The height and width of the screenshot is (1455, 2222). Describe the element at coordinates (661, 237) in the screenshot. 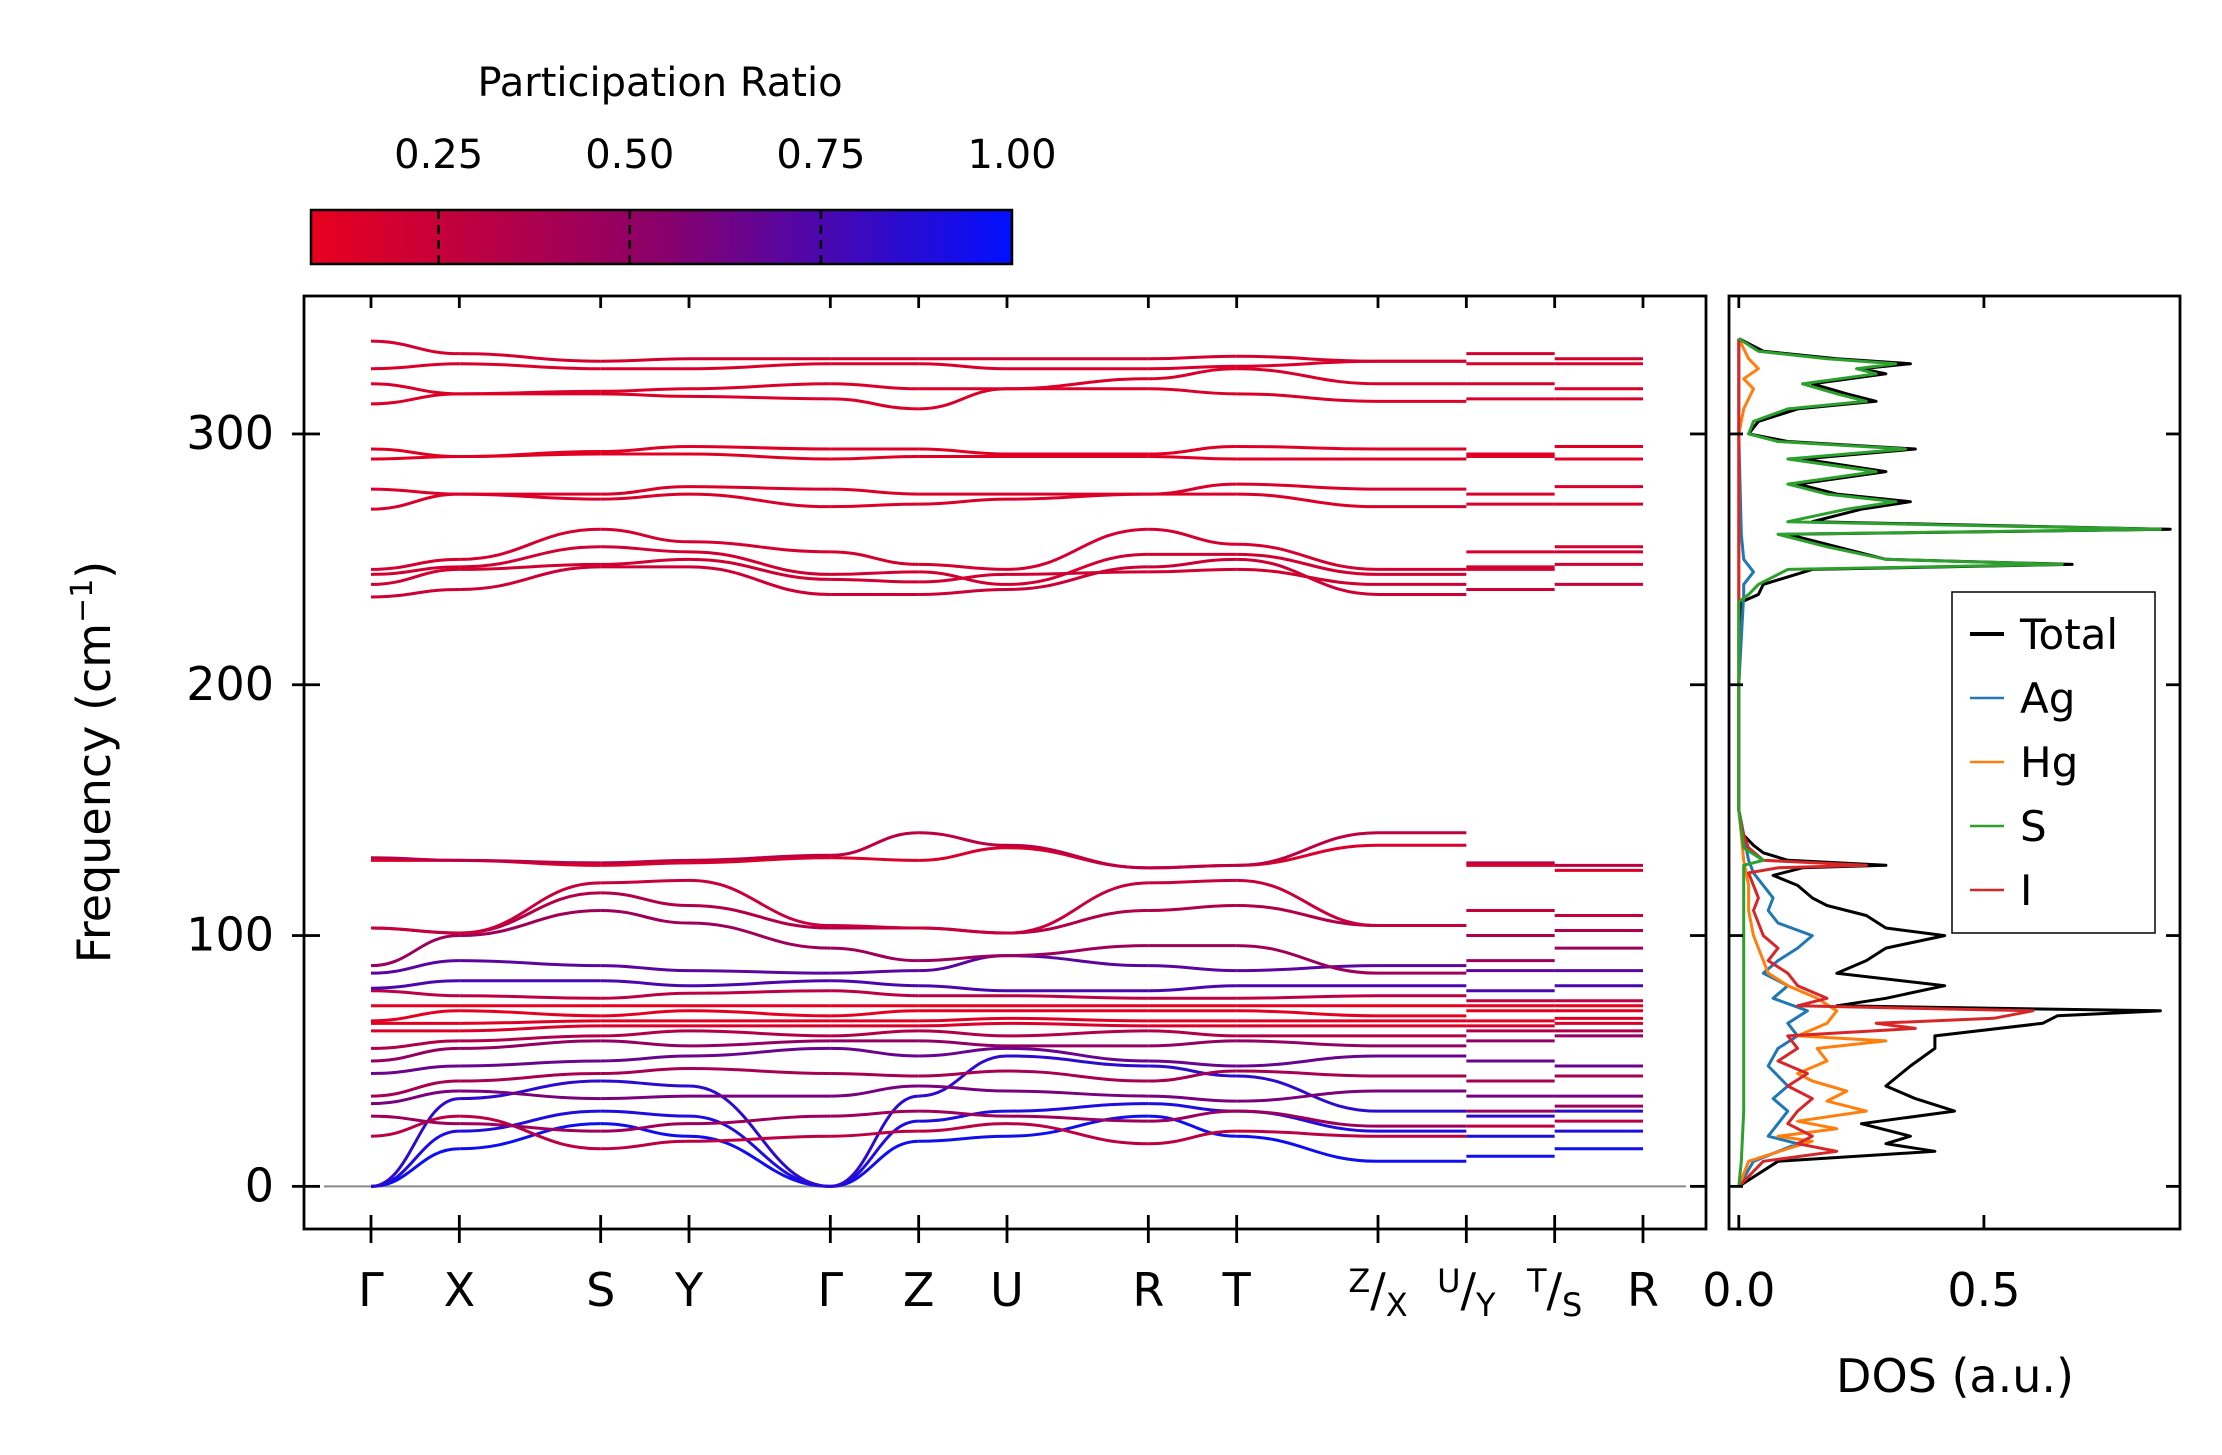

I see `colorbar-gradient` at that location.